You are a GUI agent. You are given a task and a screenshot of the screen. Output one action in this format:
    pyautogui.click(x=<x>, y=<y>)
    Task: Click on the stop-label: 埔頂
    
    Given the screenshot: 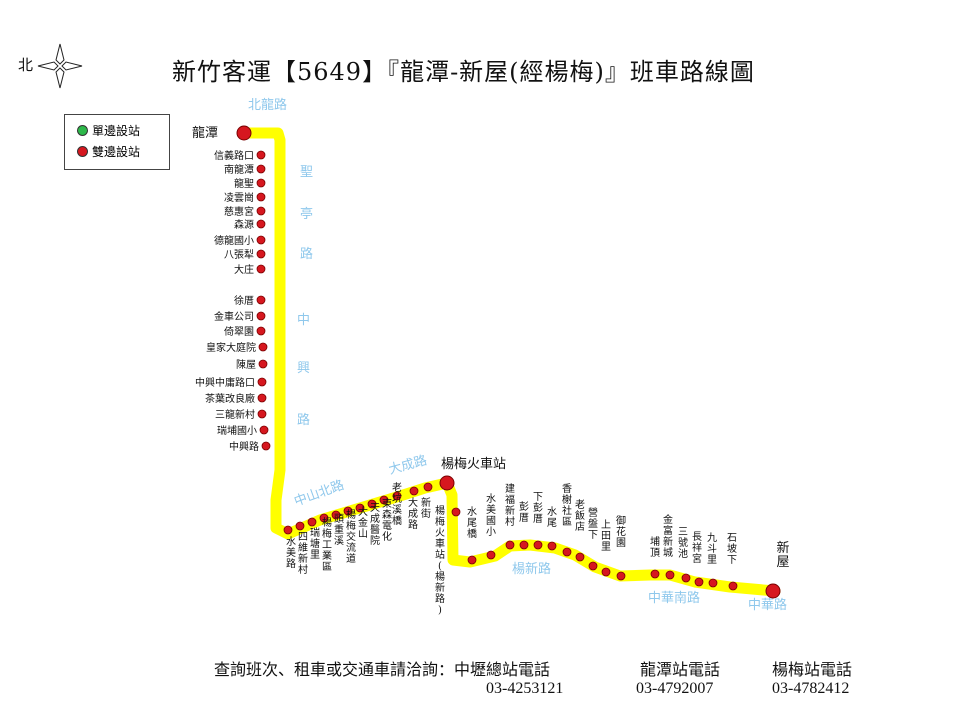 What is the action you would take?
    pyautogui.click(x=655, y=547)
    